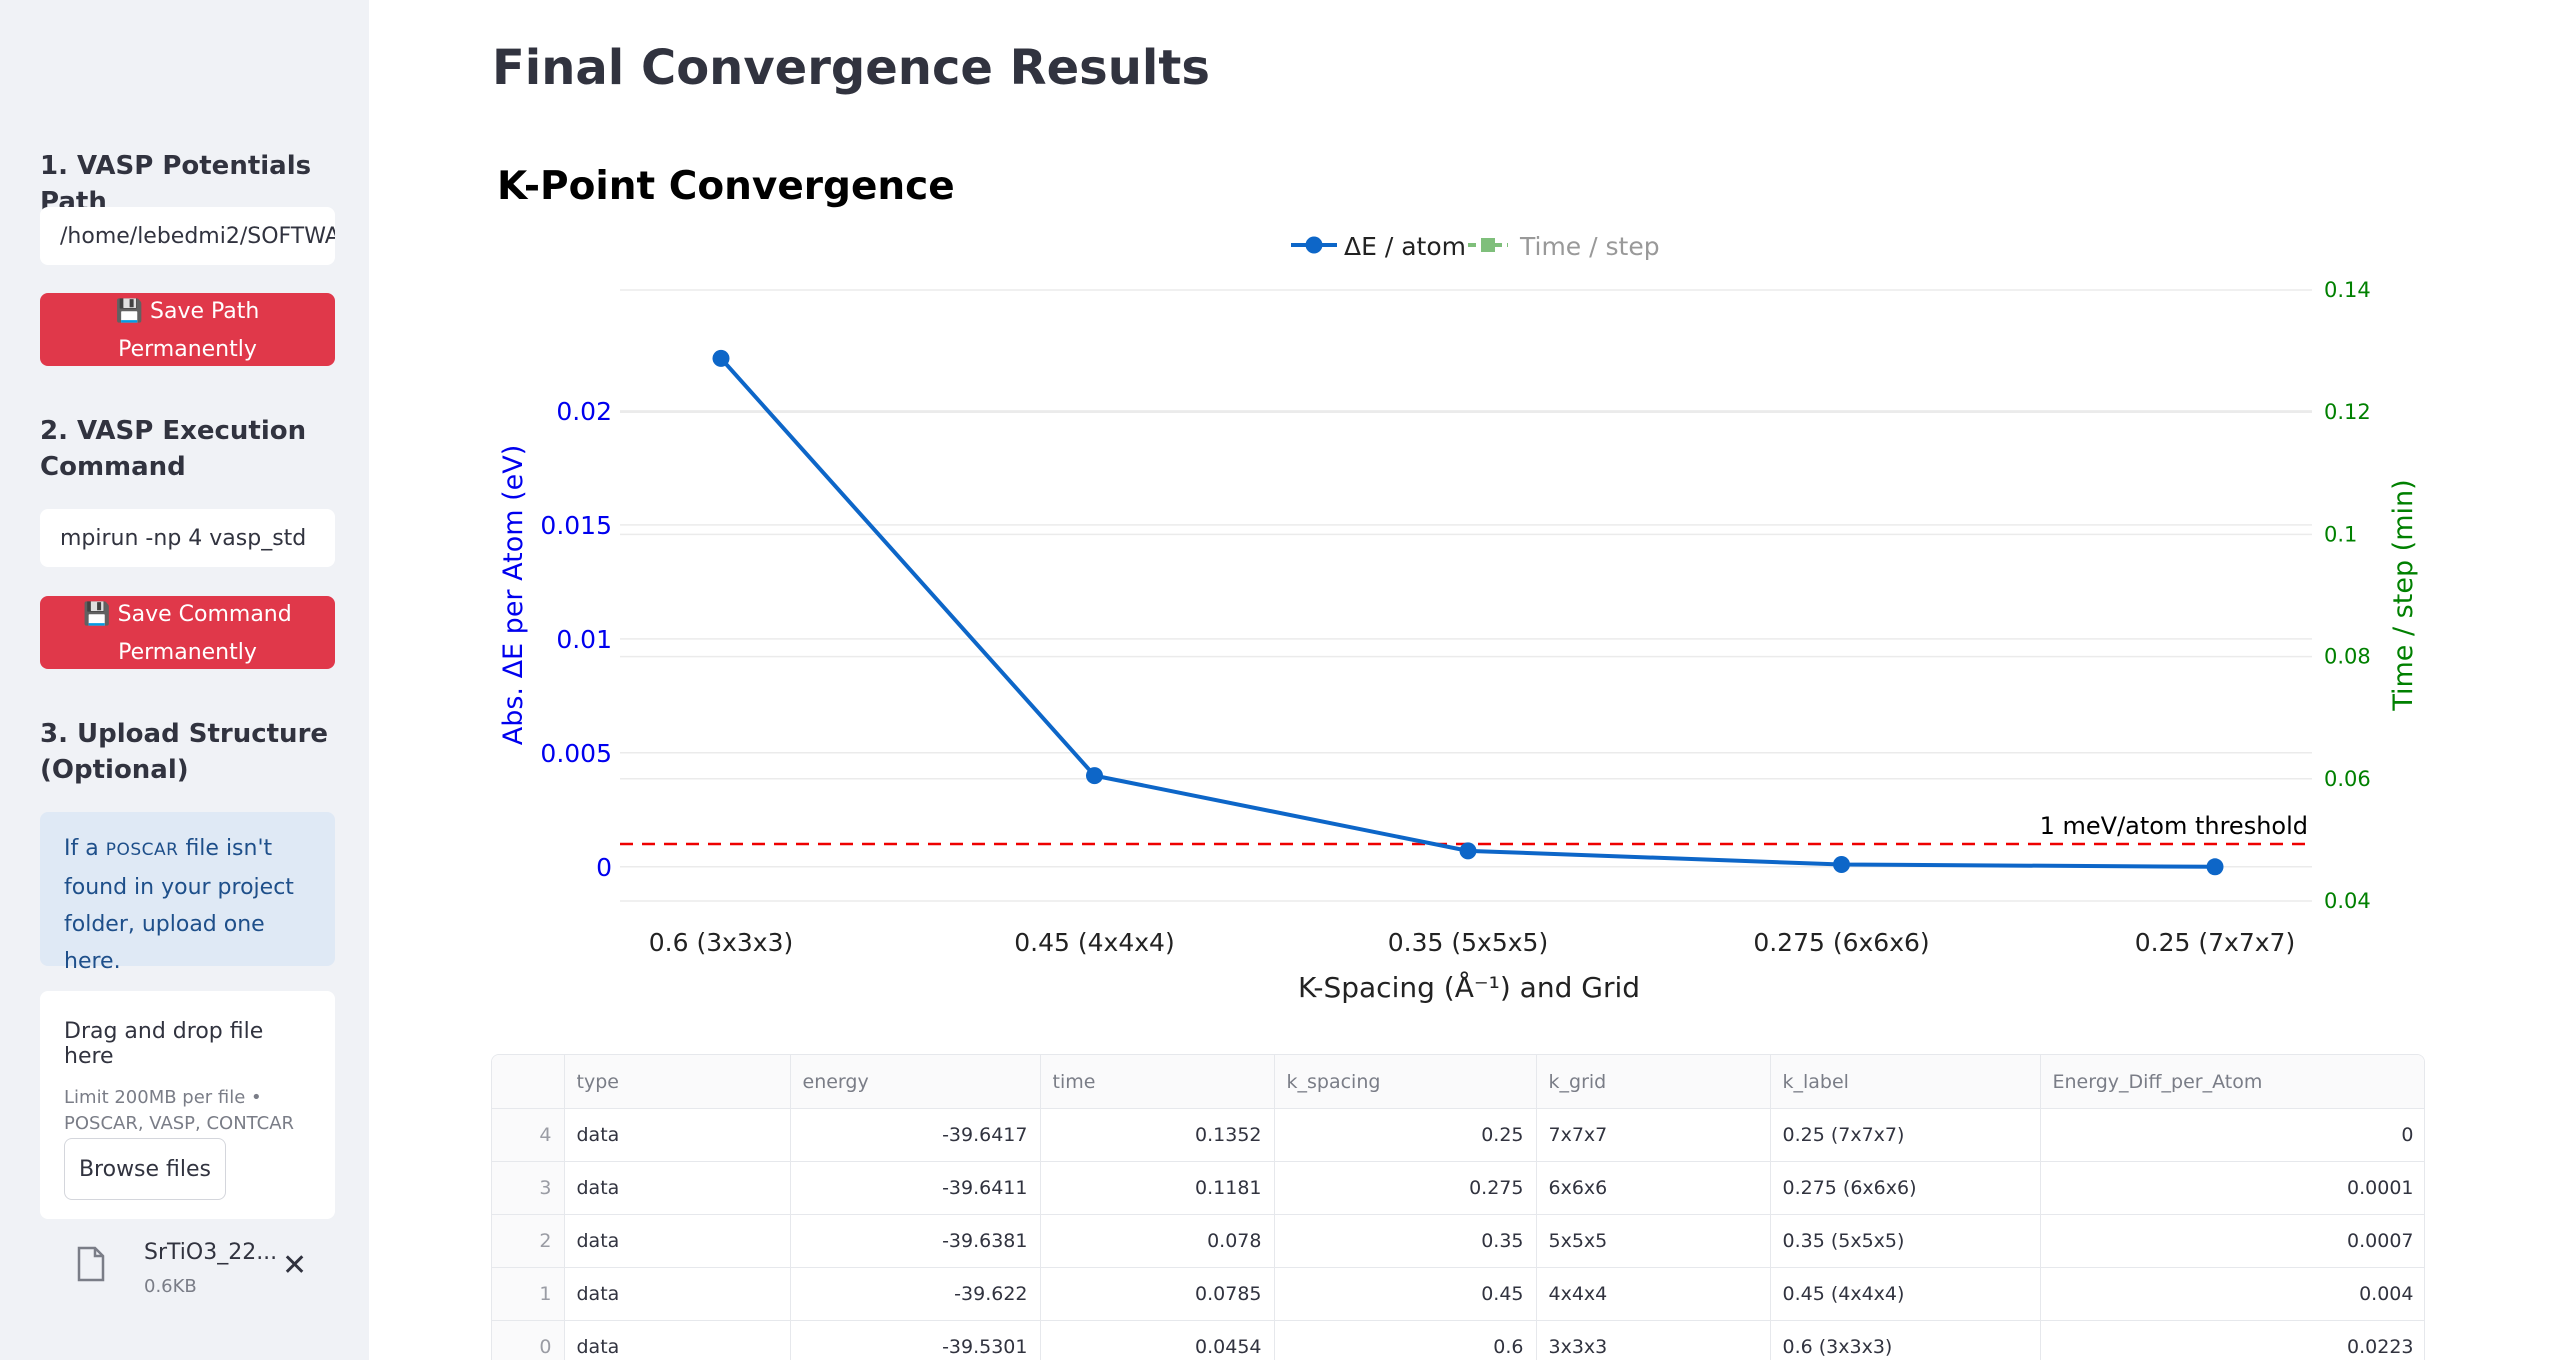  Describe the element at coordinates (2232, 1082) in the screenshot. I see `column-header-Energy_Diff_per_Atom: Energy_Diff_per_Atom` at that location.